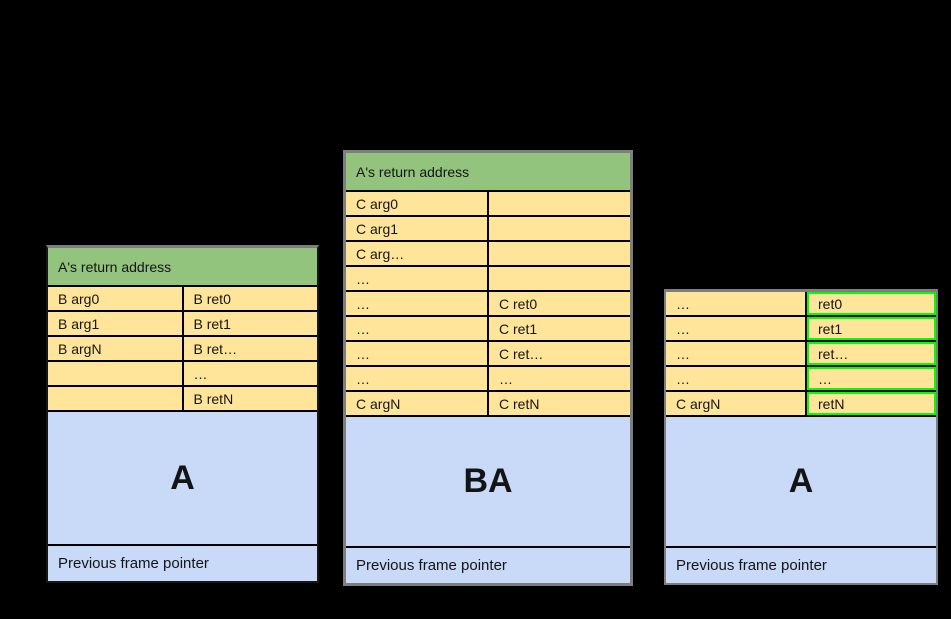 This screenshot has height=619, width=951. I want to click on table-row: B arg1 B ret1, so click(182, 324).